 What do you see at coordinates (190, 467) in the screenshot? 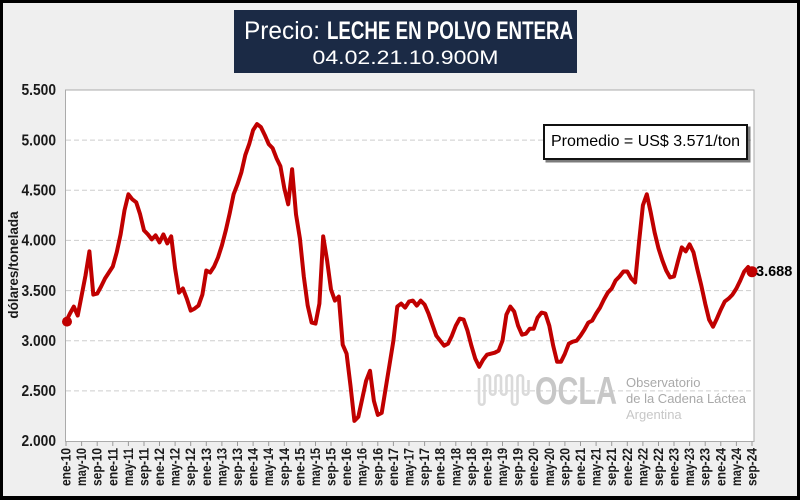
I see `svg-text: sep-12` at bounding box center [190, 467].